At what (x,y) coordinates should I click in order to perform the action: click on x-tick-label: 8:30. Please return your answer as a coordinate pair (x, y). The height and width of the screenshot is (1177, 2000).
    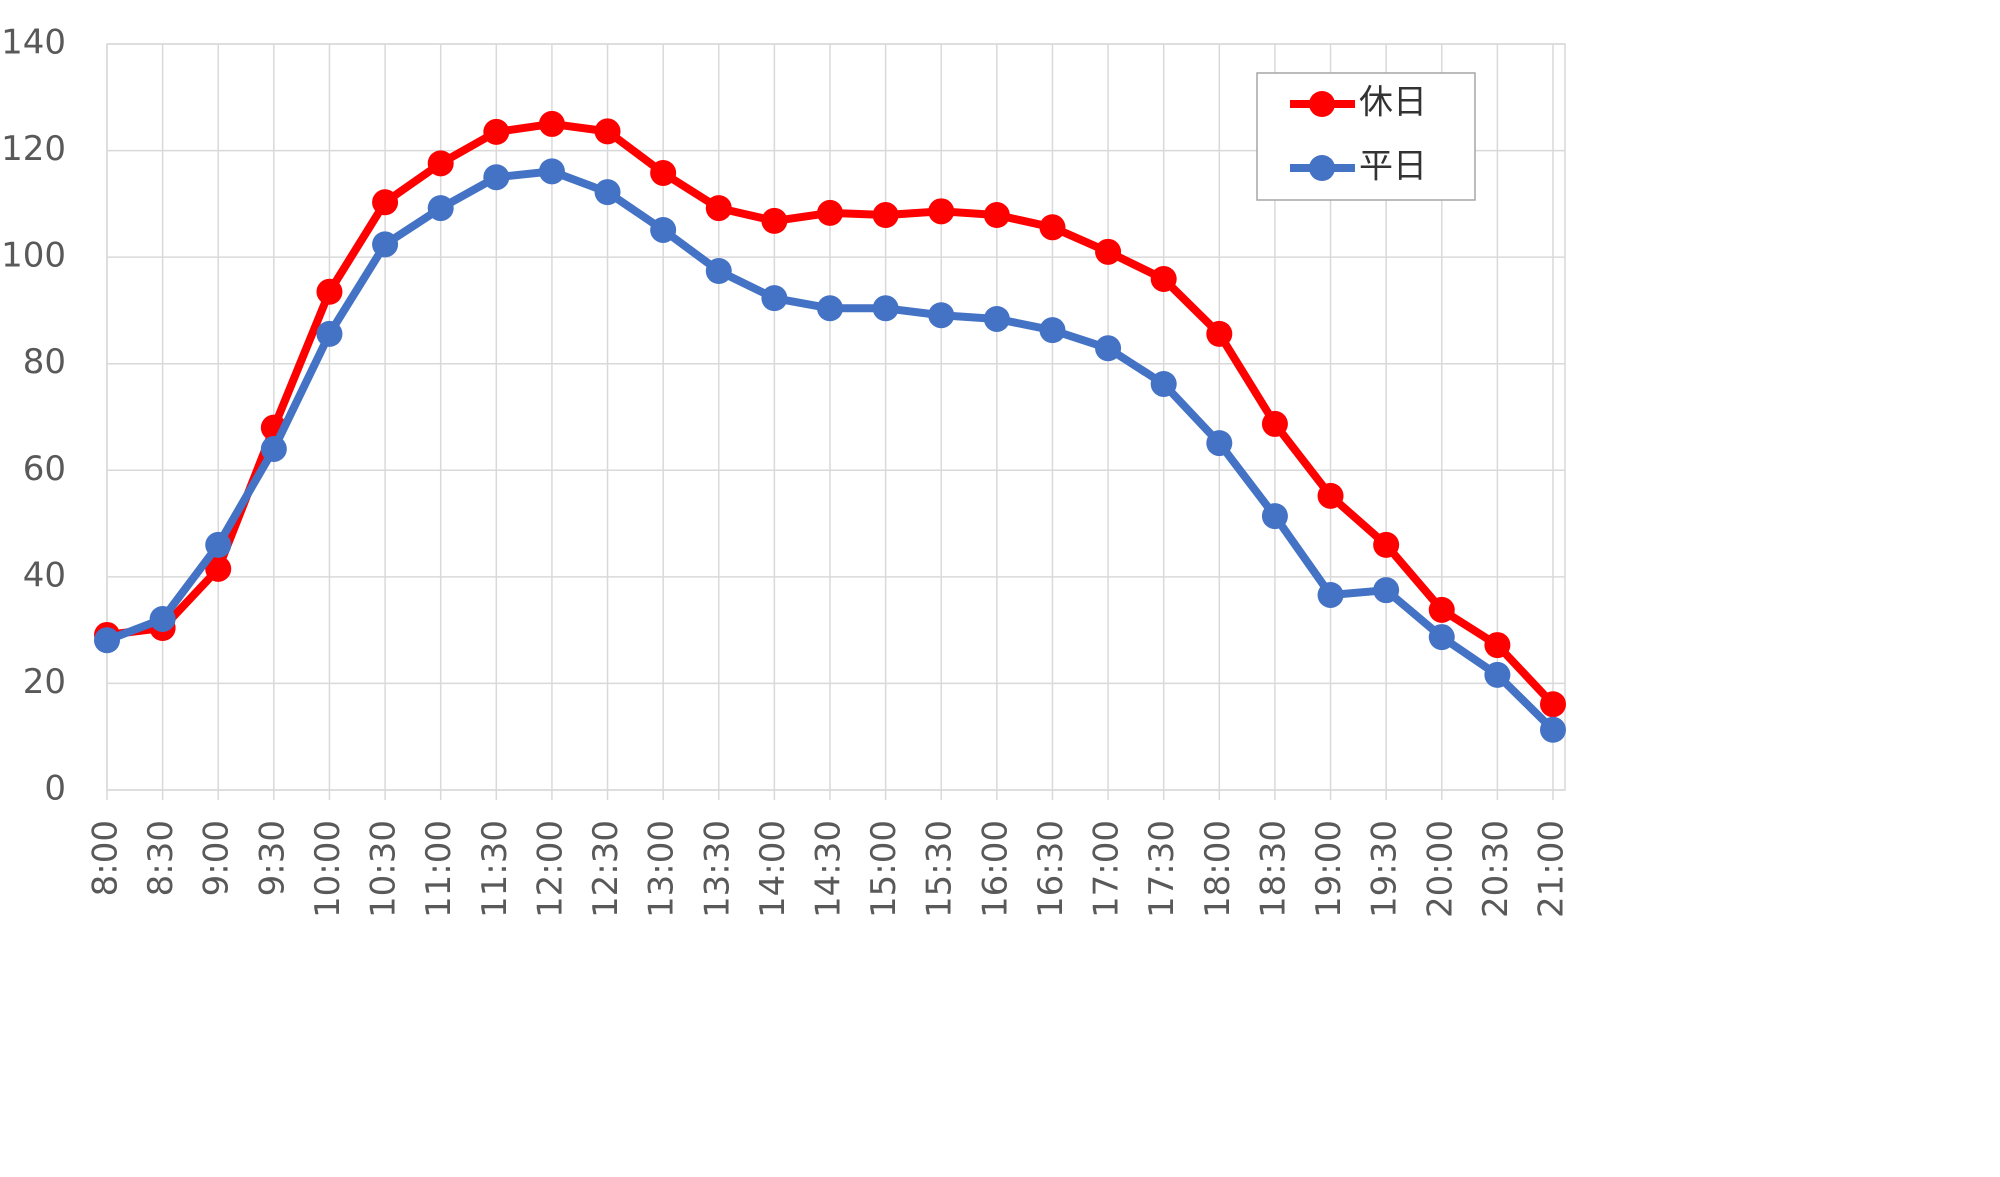
    Looking at the image, I should click on (161, 858).